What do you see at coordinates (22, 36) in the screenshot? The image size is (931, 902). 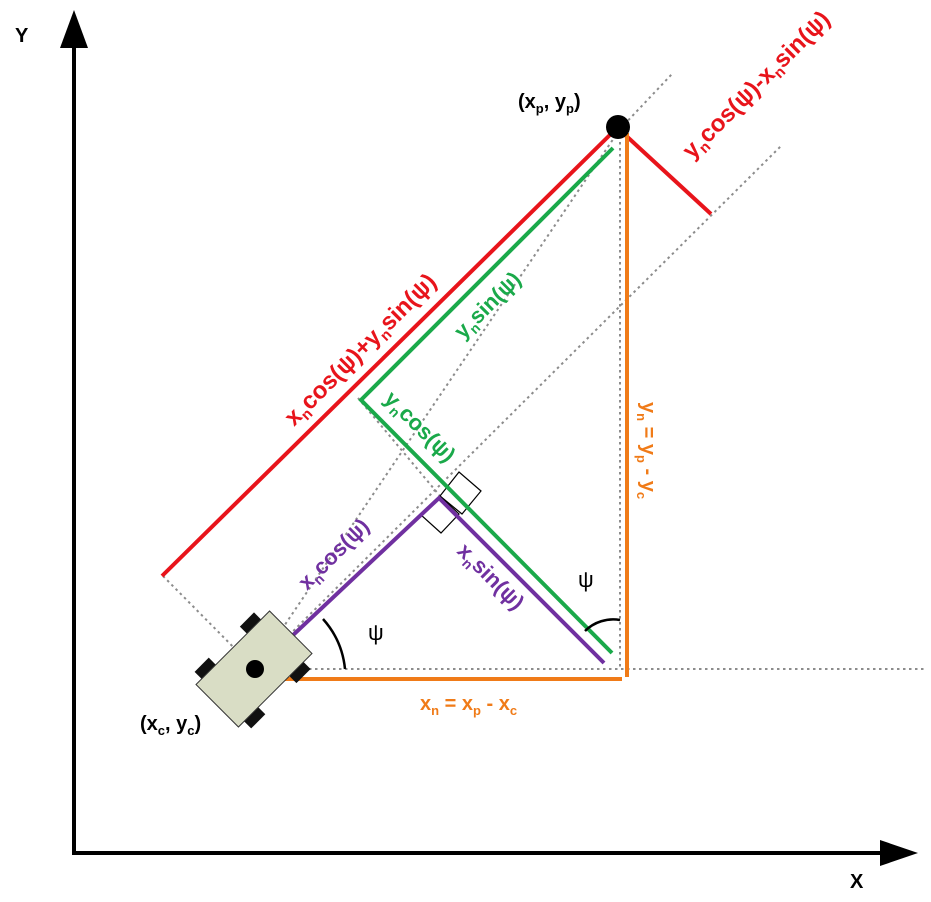 I see `y-axis-label: Y` at bounding box center [22, 36].